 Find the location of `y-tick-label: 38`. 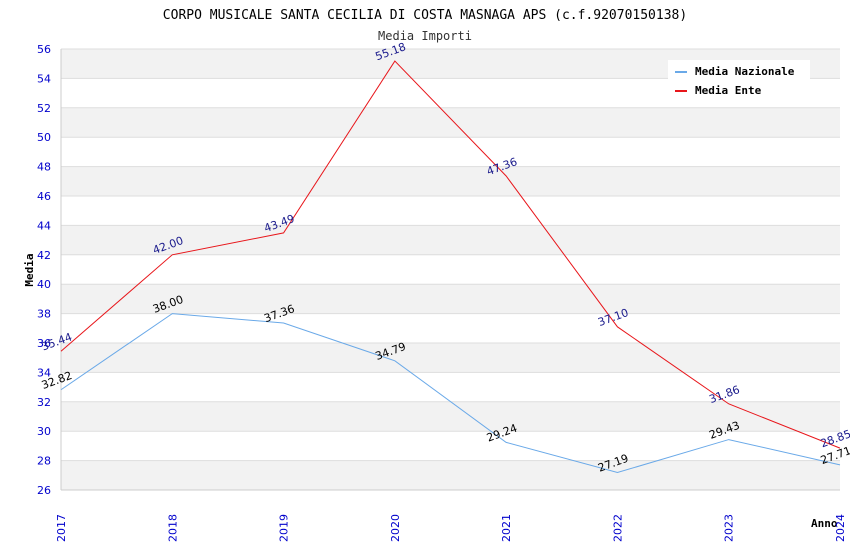

y-tick-label: 38 is located at coordinates (44, 314).